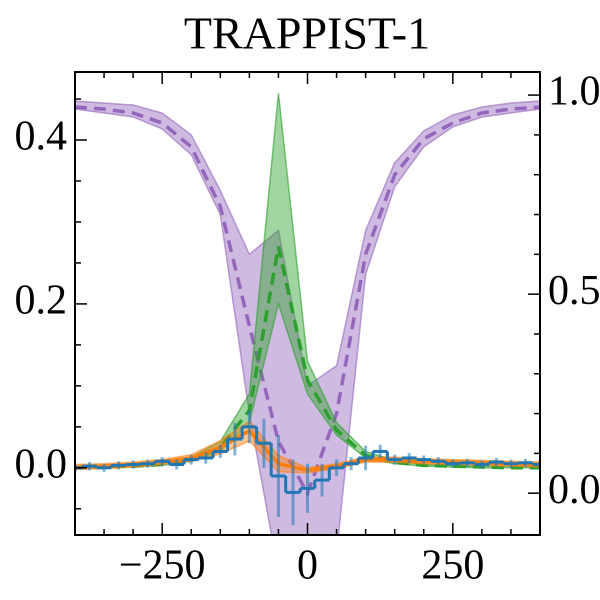 This screenshot has width=600, height=600. Describe the element at coordinates (307, 33) in the screenshot. I see `chart-title: TRAPPIST-1` at that location.